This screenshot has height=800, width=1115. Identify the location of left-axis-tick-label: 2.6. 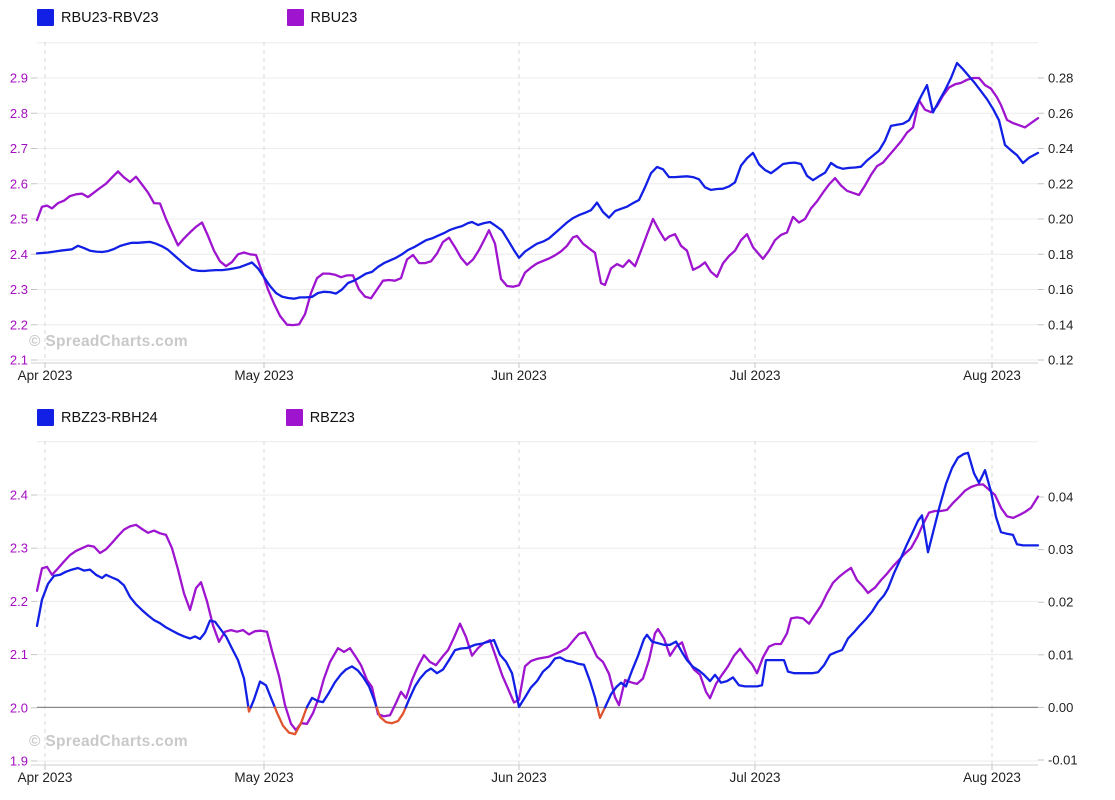
(19, 183).